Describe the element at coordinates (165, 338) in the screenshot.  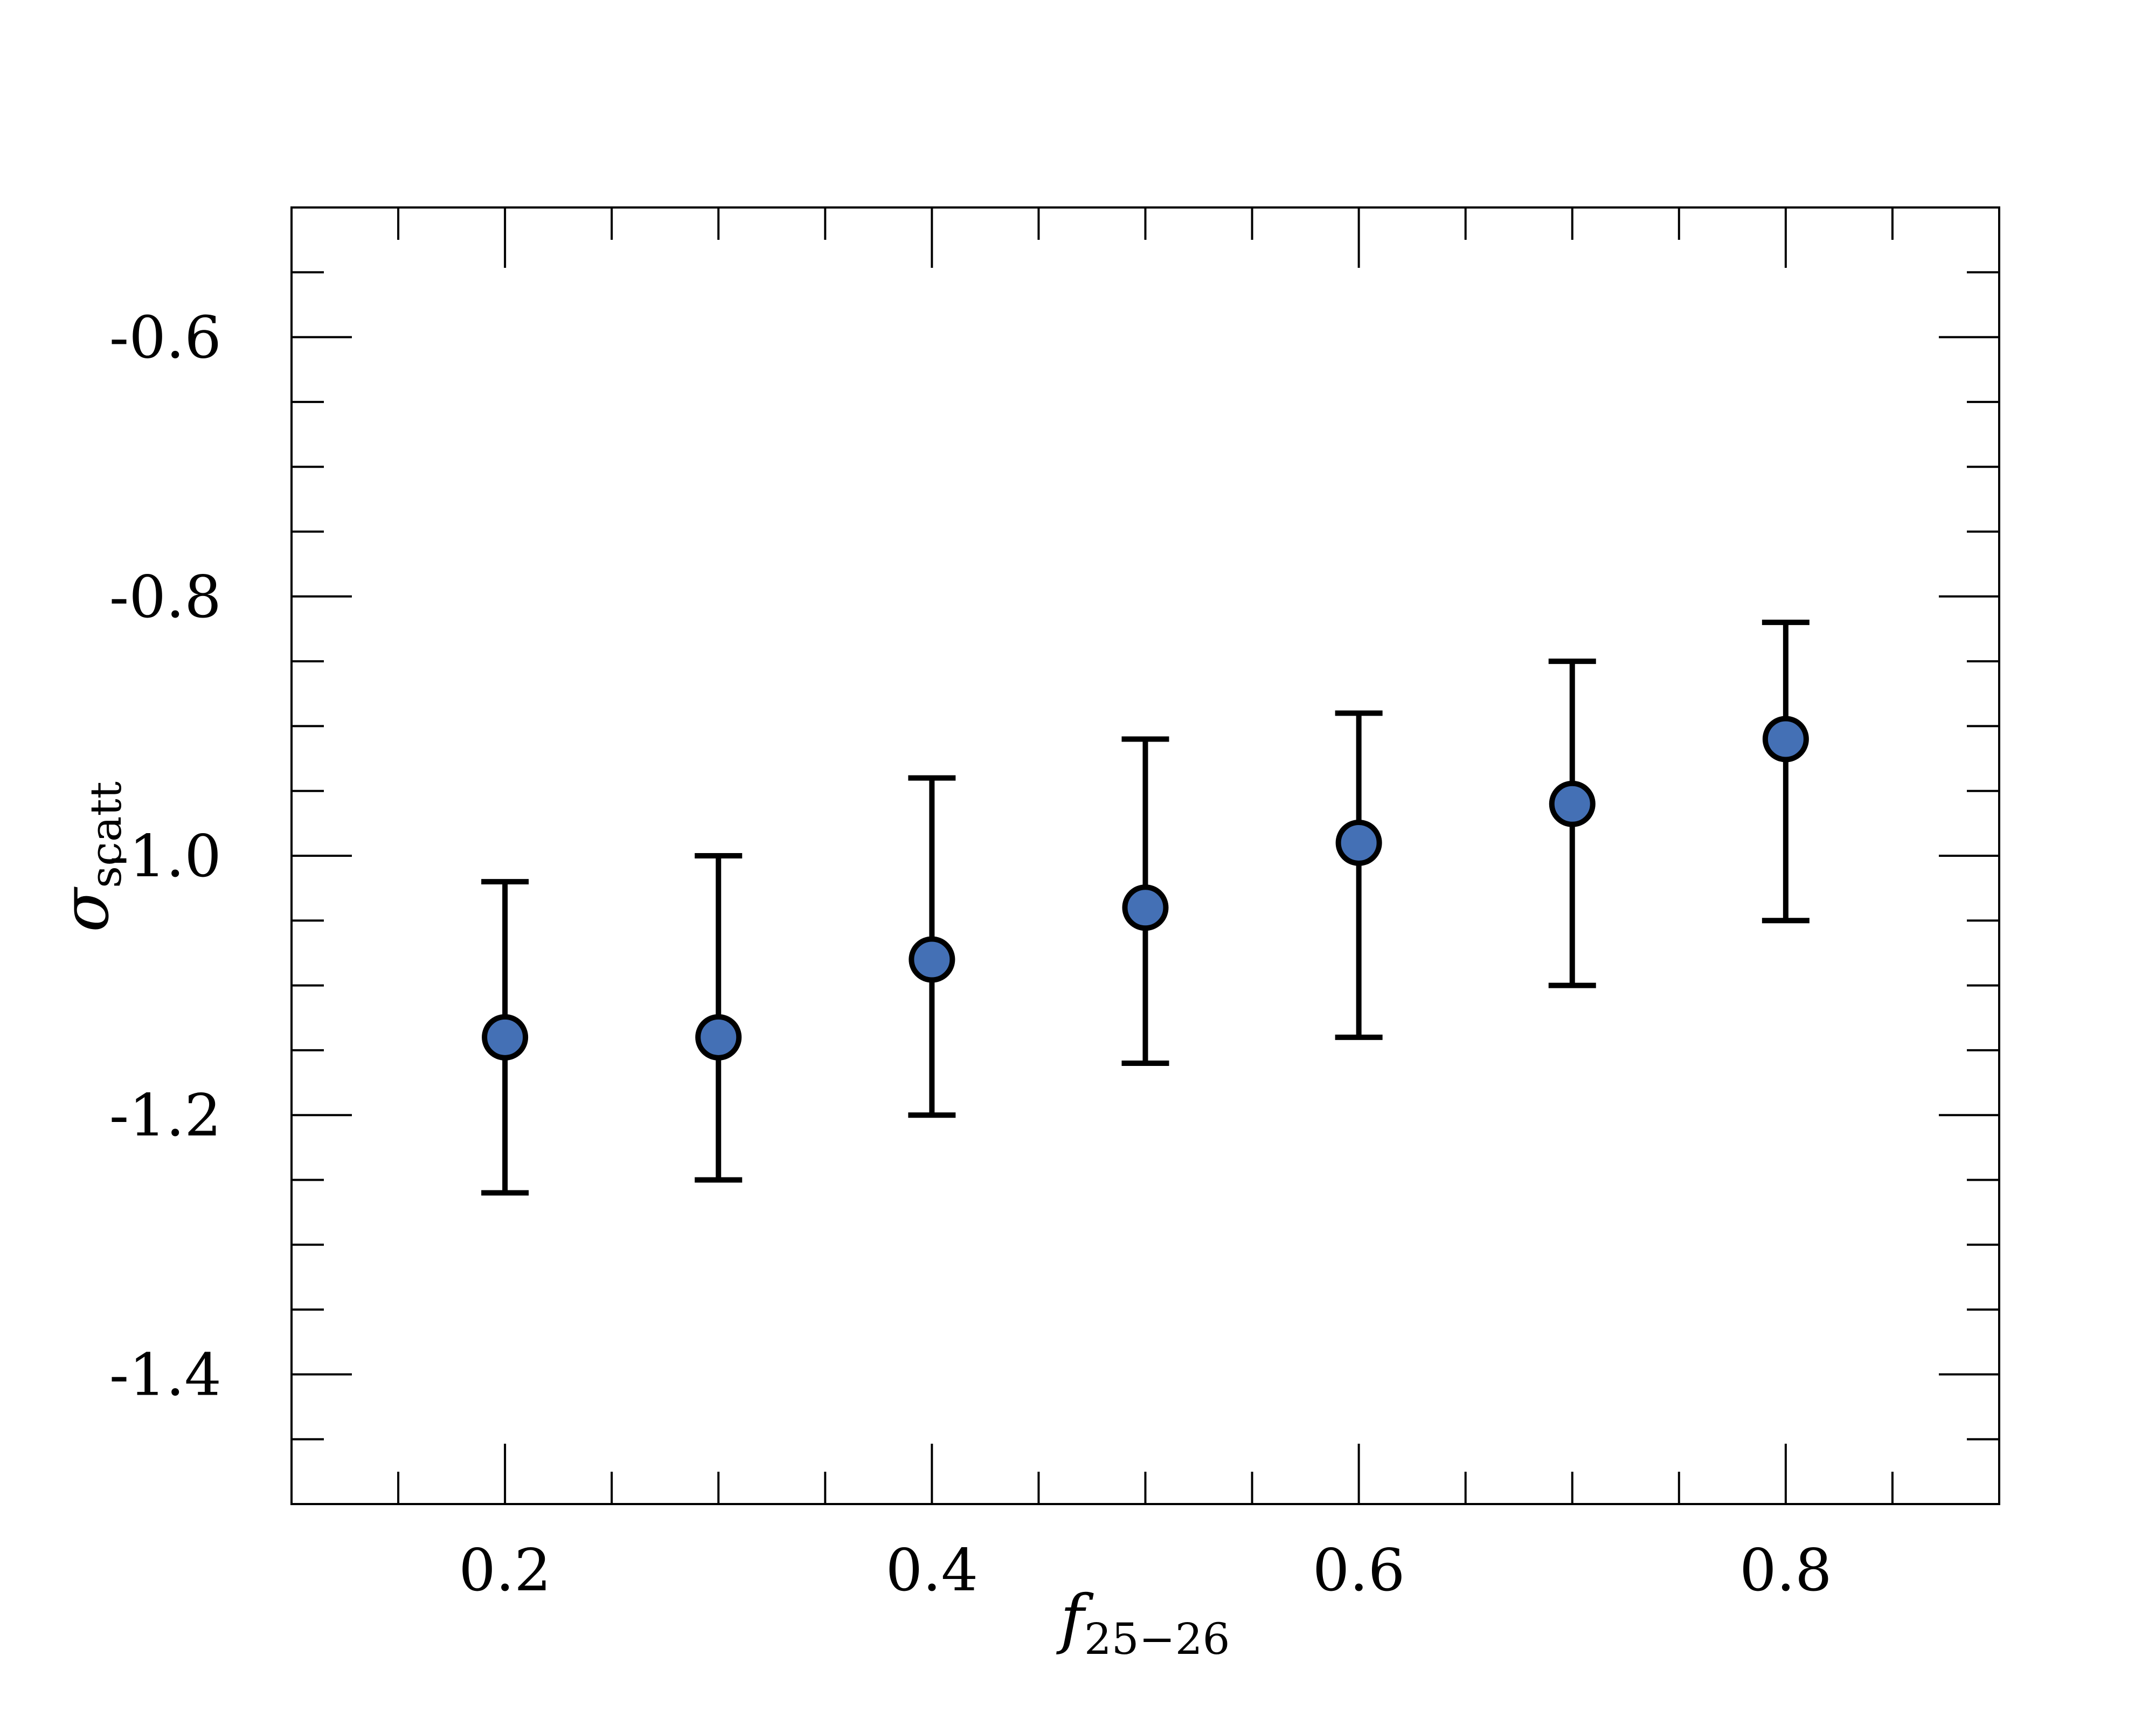
I see `y-tick-label: -0.6` at that location.